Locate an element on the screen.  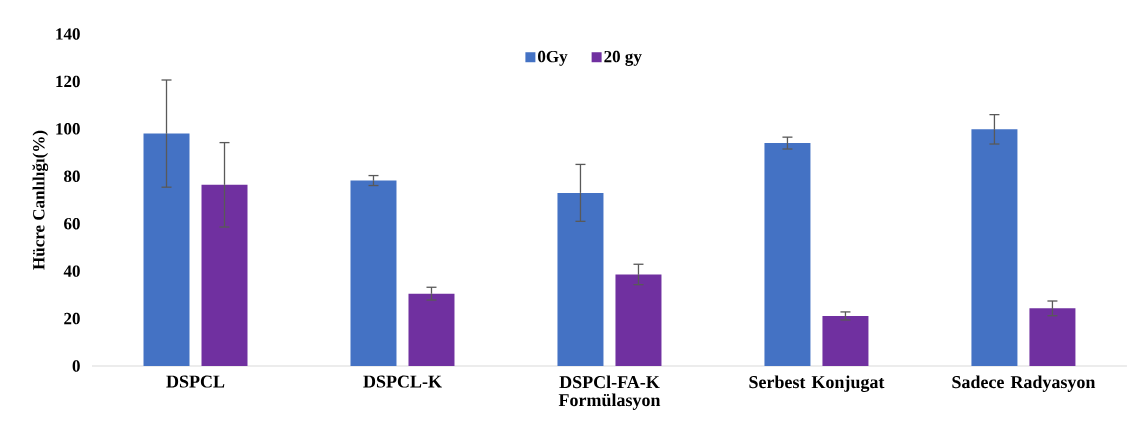
legend-label: 20 gy is located at coordinates (623, 58).